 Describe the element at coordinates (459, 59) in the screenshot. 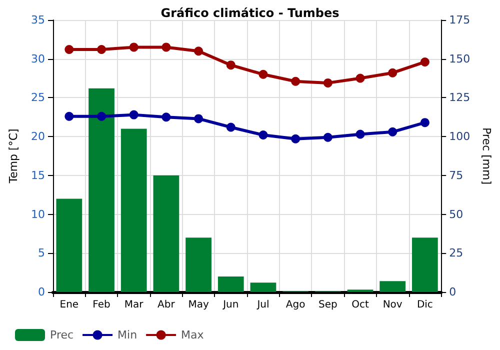

I see `y2-tick-label: 150` at that location.